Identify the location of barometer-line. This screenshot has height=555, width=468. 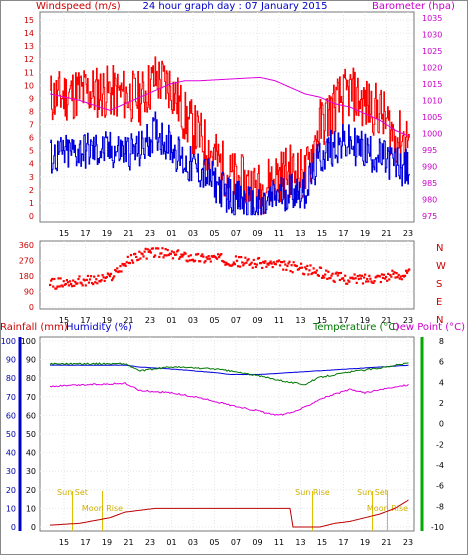
(229, 106).